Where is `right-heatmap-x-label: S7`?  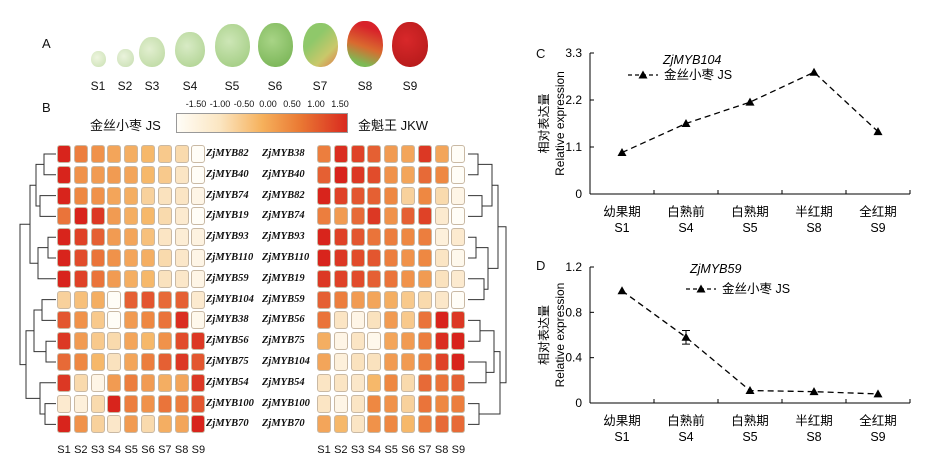
right-heatmap-x-label: S7 is located at coordinates (425, 450).